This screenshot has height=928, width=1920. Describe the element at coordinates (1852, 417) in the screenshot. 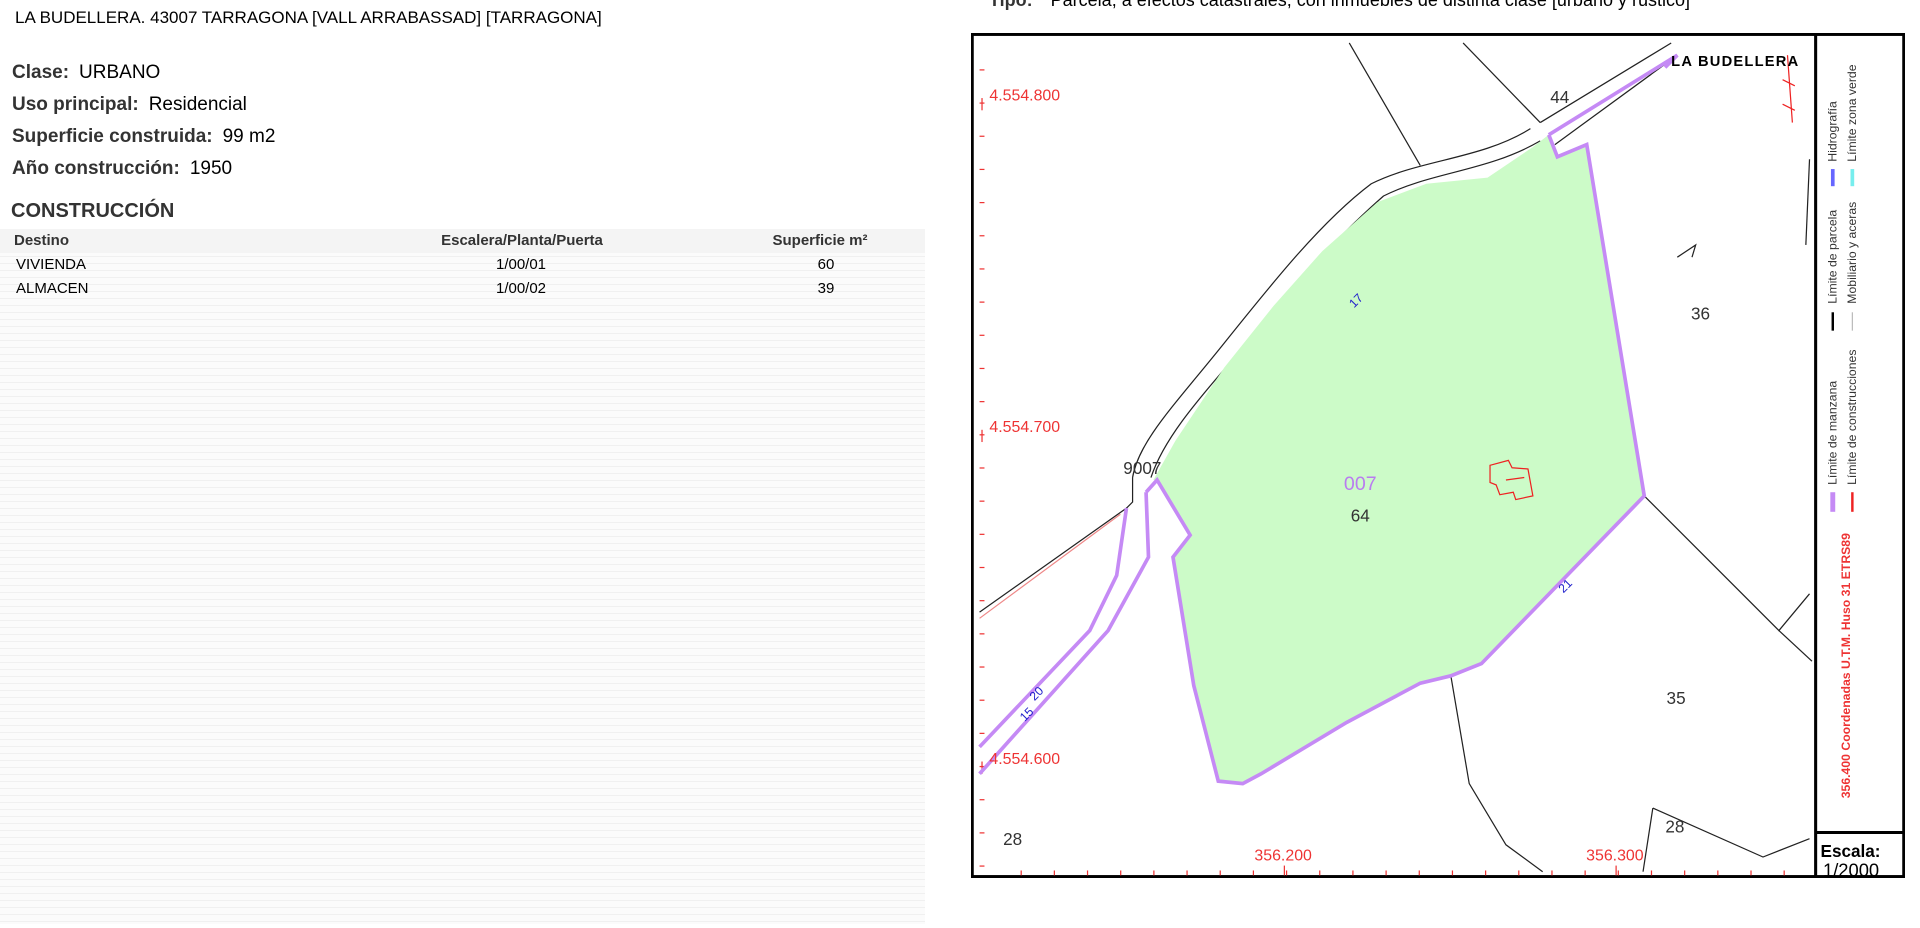

I see `legend-entry: Límite de construcciones` at that location.